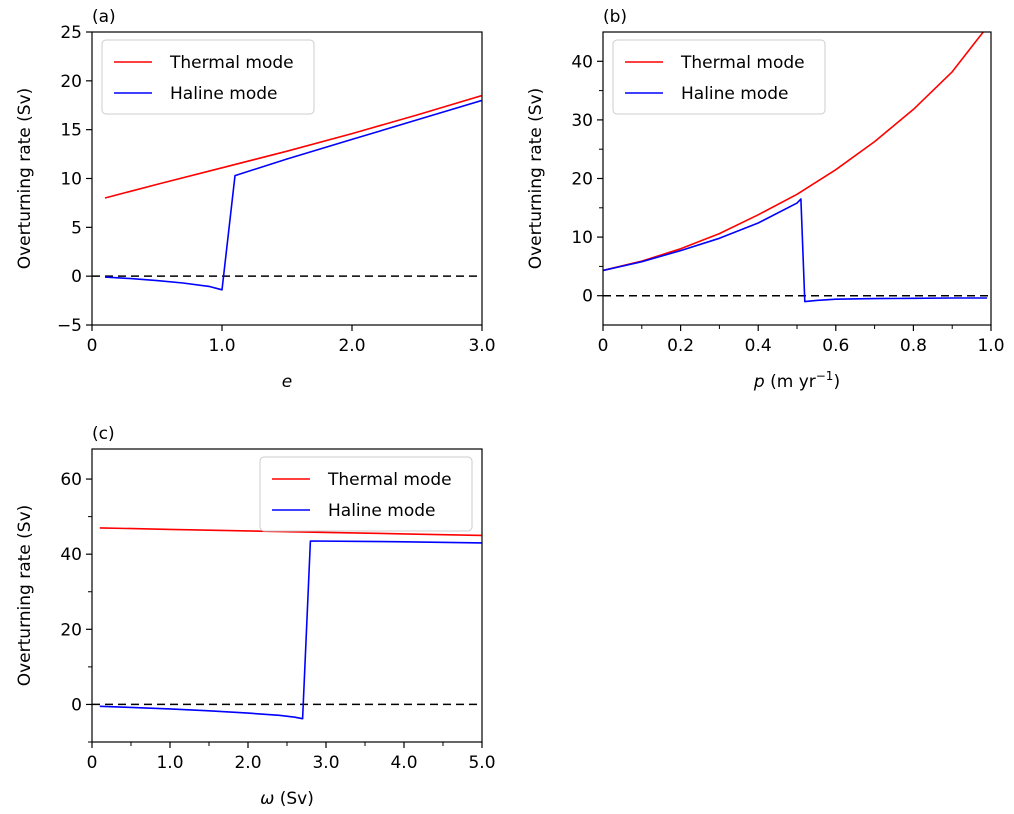 The image size is (1014, 814). I want to click on y-tick-label: 25, so click(71, 33).